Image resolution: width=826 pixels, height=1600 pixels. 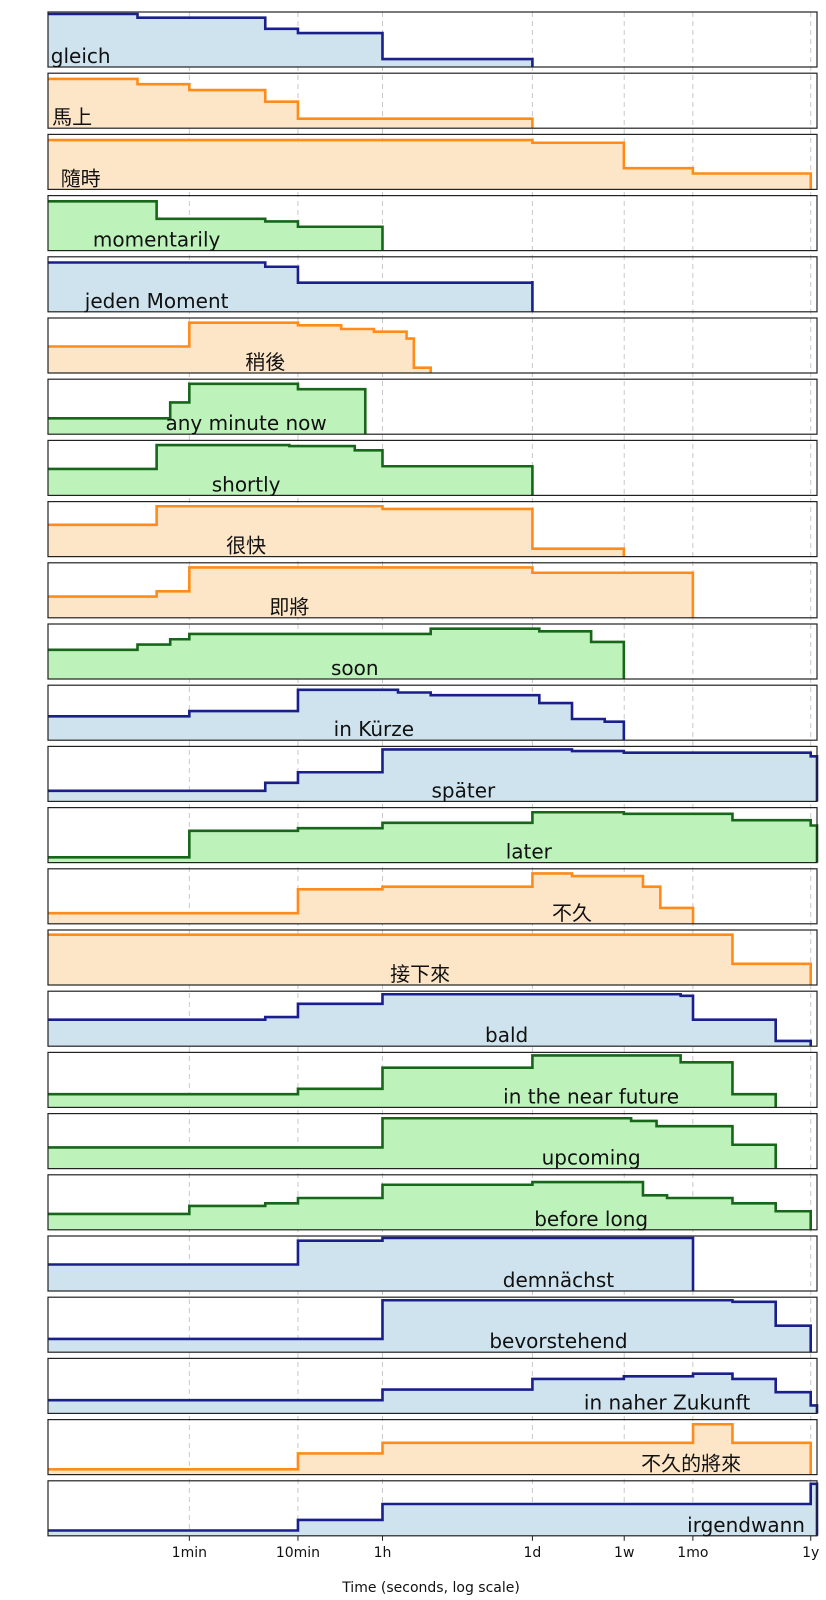 I want to click on panel-21: bevorstehend, so click(x=432, y=1324).